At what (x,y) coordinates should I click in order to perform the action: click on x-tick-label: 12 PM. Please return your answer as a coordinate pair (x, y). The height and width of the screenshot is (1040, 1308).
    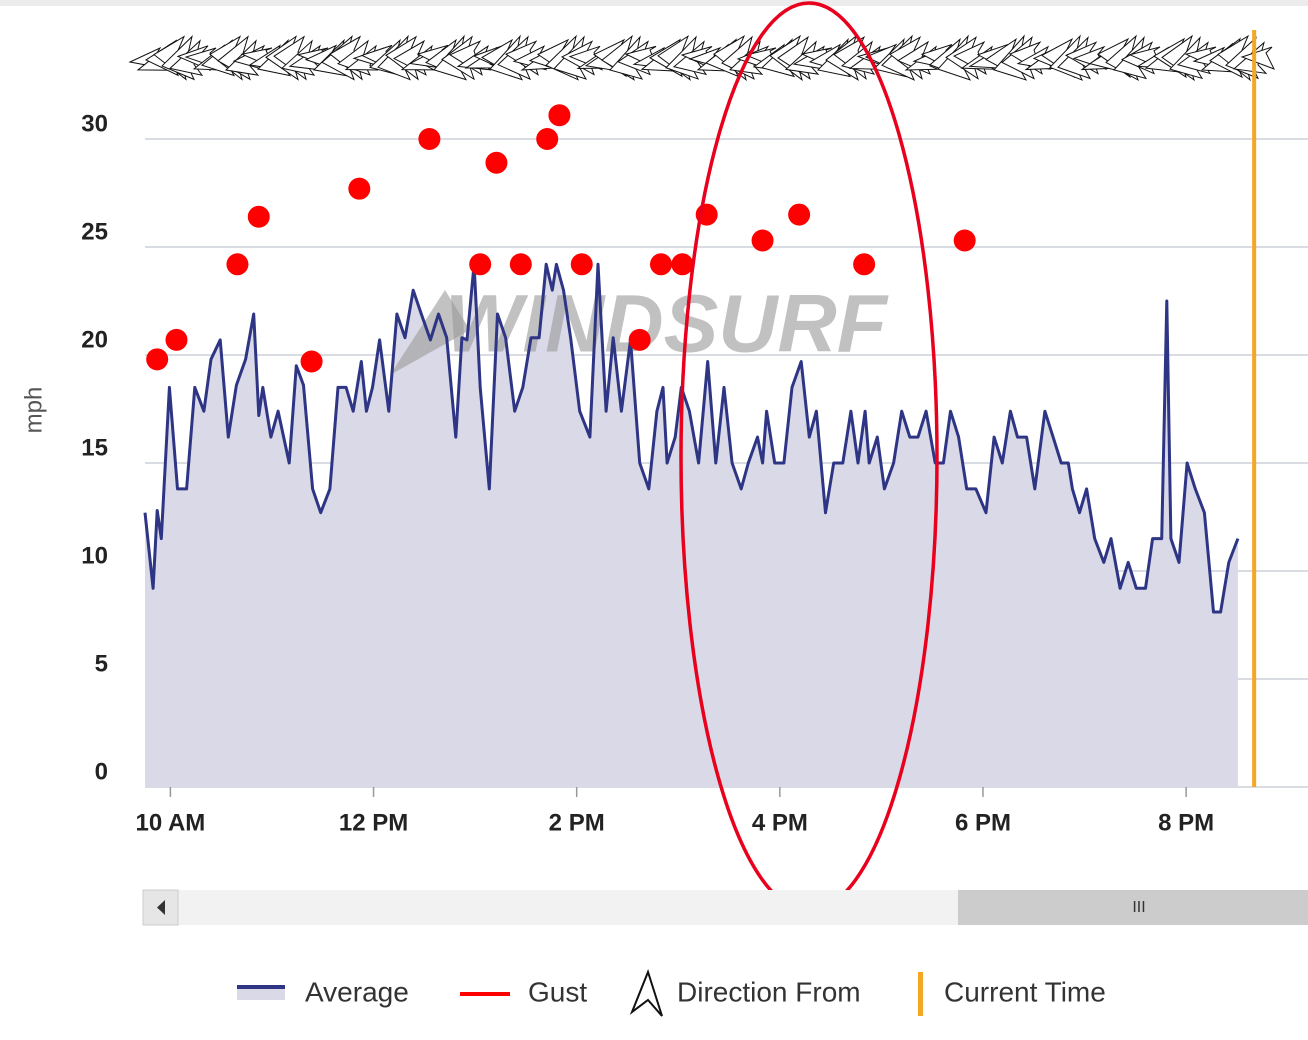
    Looking at the image, I should click on (373, 822).